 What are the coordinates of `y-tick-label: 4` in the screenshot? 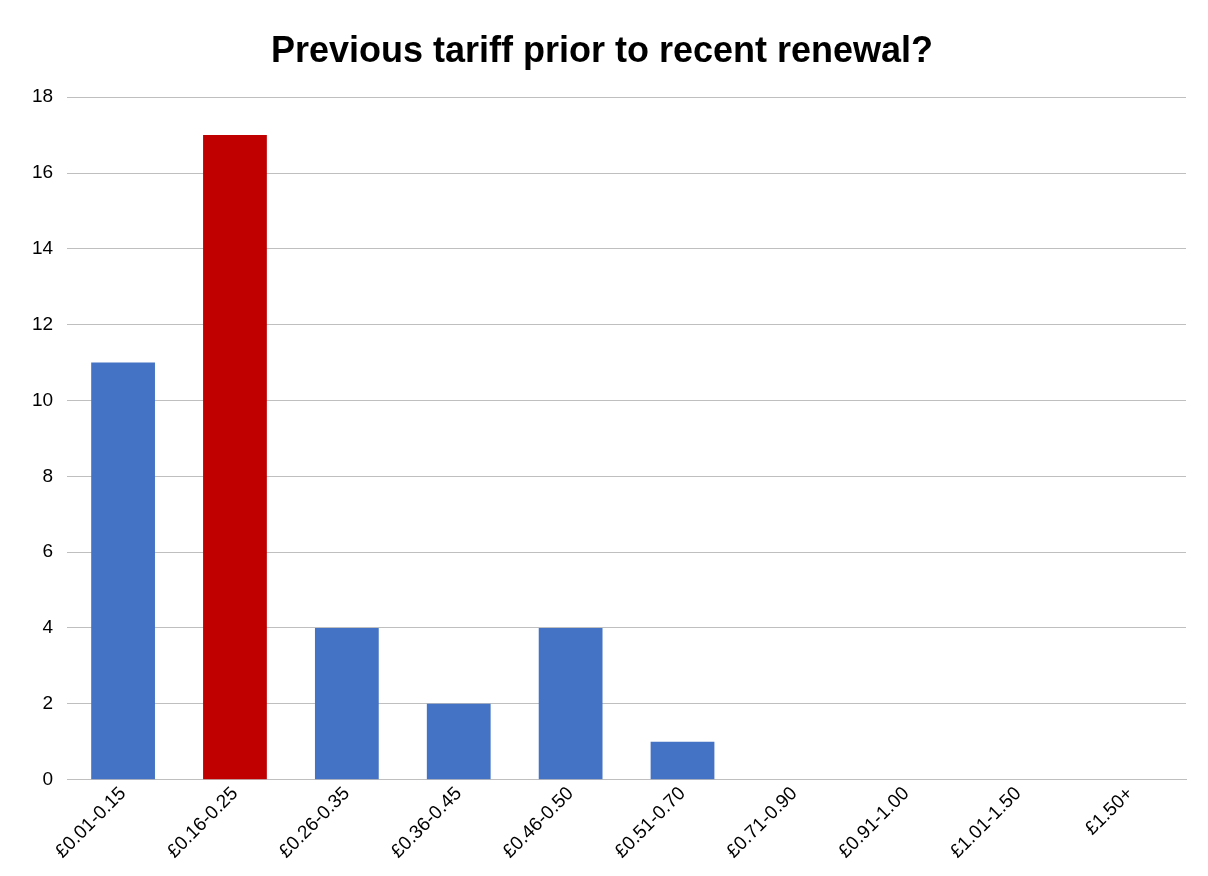 It's located at (48, 627).